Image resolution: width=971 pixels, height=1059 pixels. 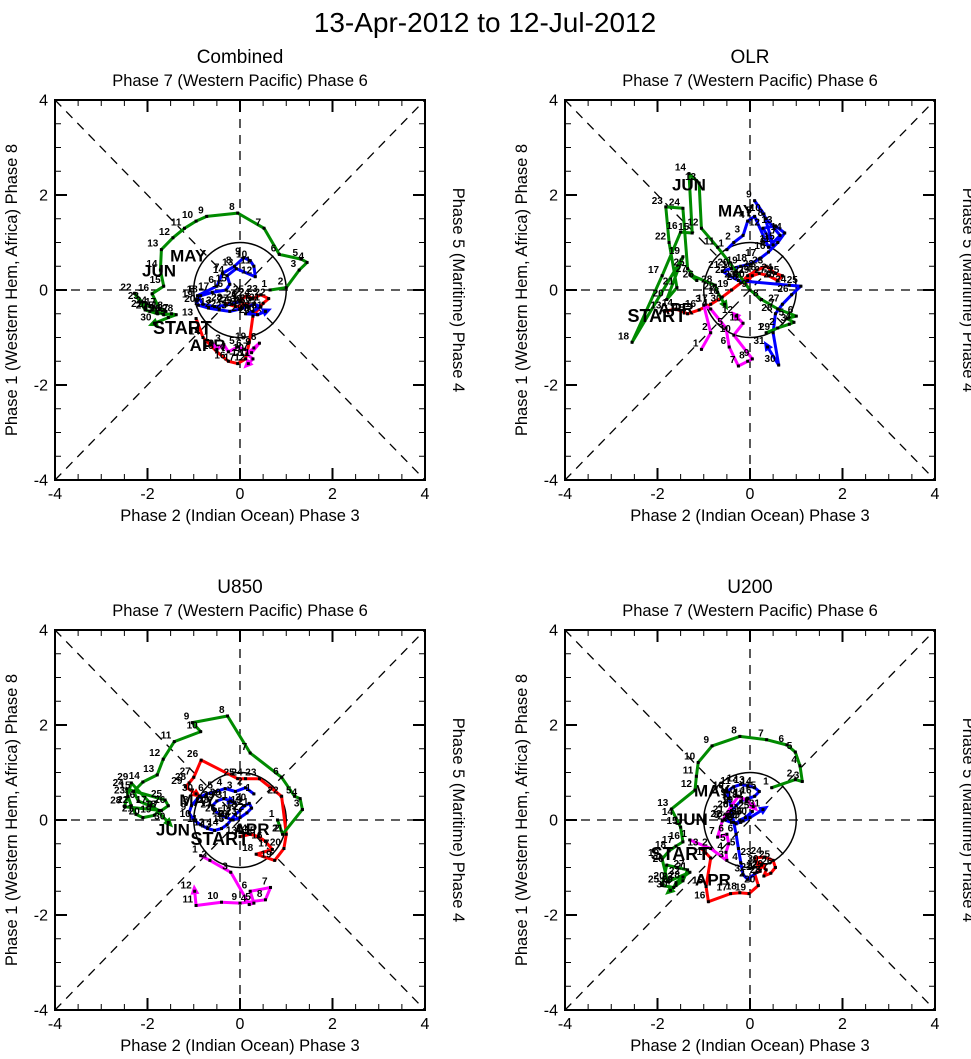 I want to click on day-number: 26, so click(x=193, y=754).